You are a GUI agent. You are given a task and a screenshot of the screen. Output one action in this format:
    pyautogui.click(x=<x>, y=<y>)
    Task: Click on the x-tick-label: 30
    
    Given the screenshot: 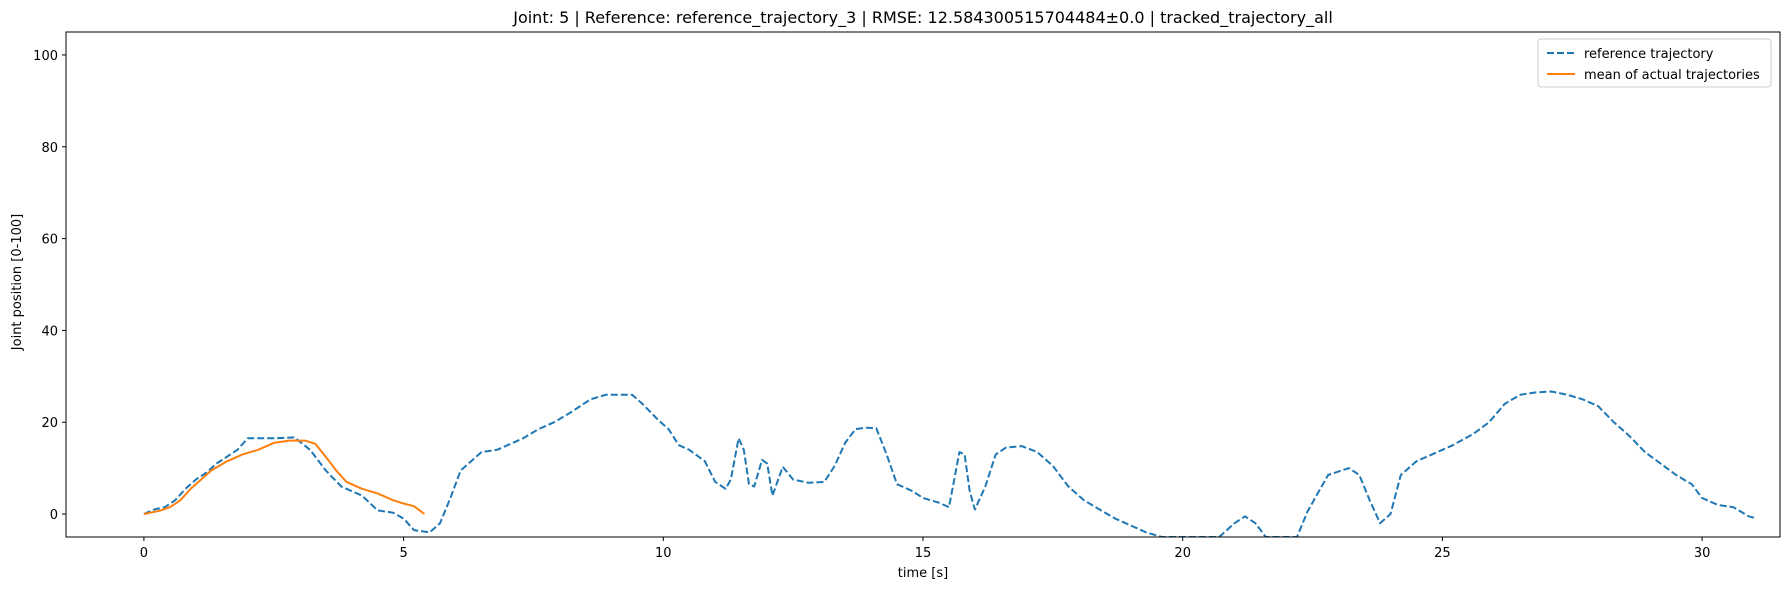 What is the action you would take?
    pyautogui.click(x=1702, y=553)
    